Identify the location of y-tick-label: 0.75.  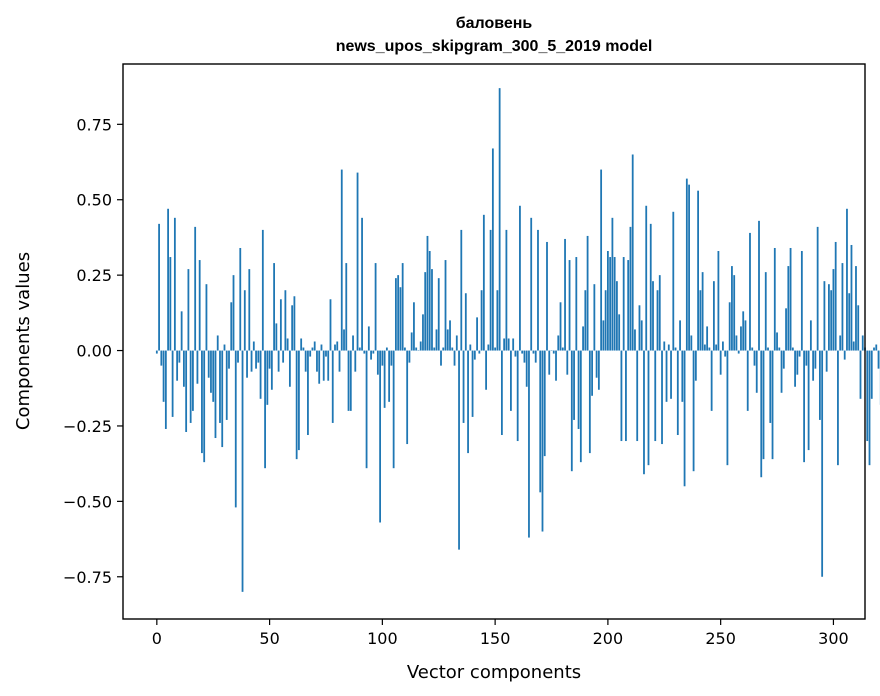
(94, 124).